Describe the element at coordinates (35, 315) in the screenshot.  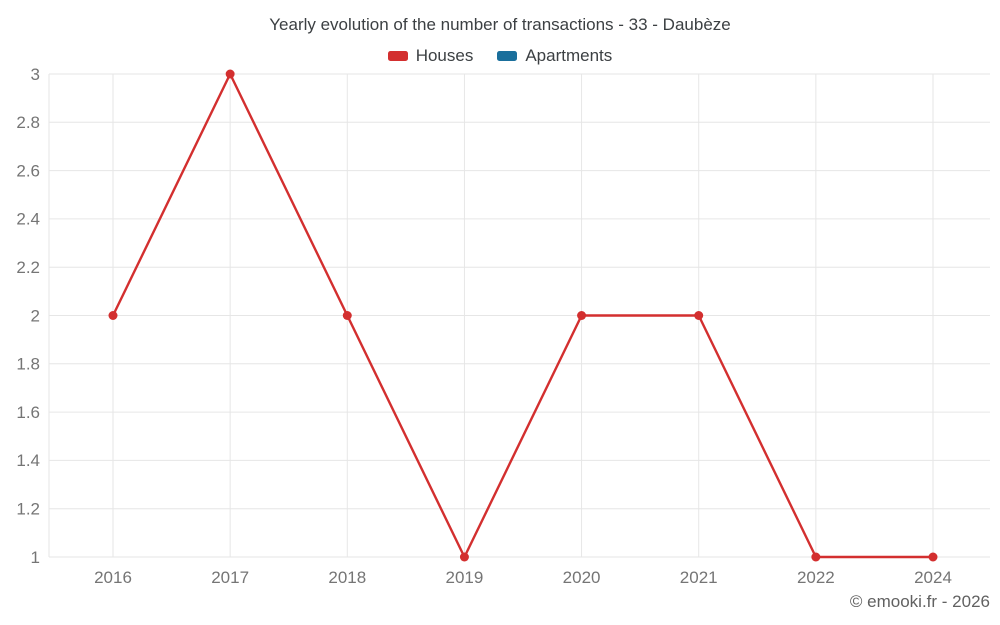
I see `y-tick-label: 2` at that location.